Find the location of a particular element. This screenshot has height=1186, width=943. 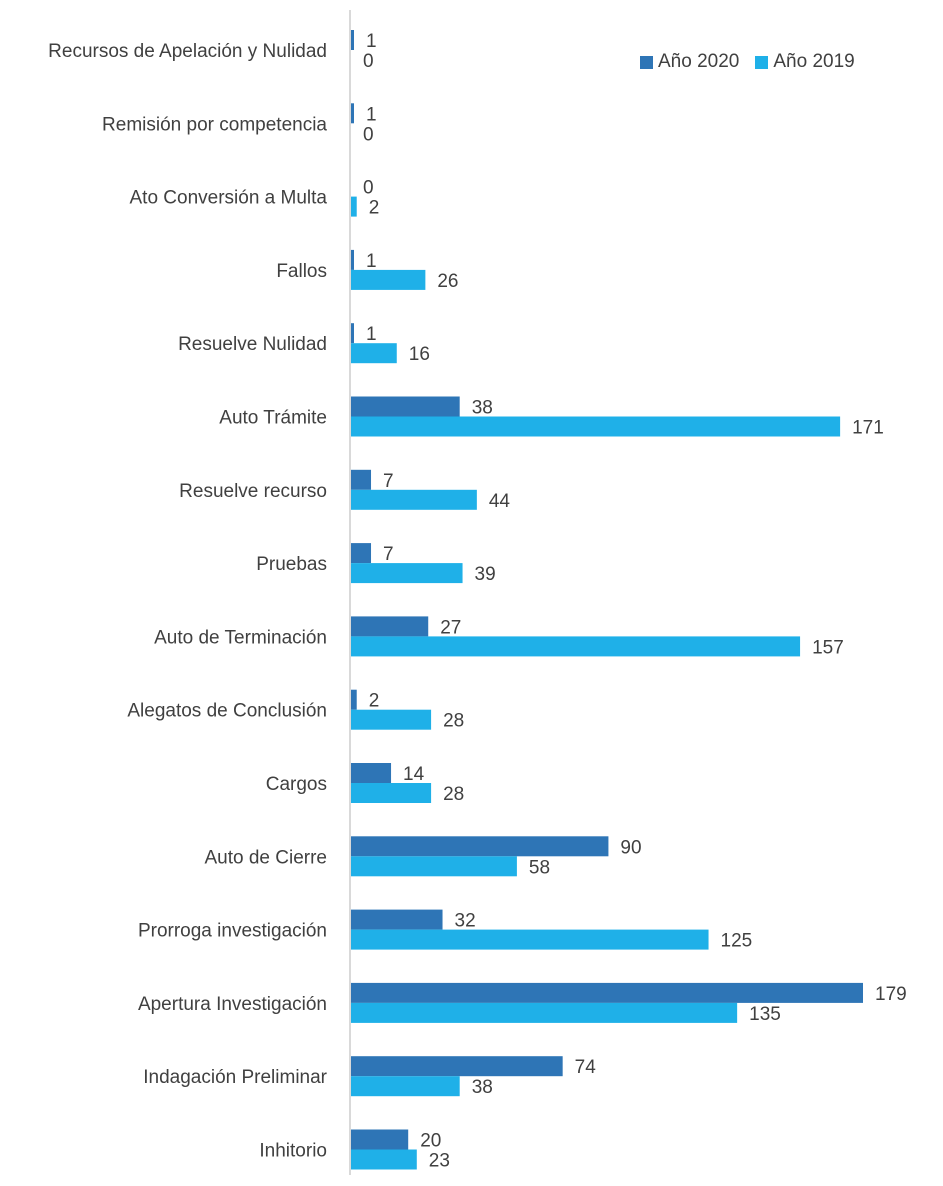

bar-2019-prorroga-investigacion is located at coordinates (530, 939).